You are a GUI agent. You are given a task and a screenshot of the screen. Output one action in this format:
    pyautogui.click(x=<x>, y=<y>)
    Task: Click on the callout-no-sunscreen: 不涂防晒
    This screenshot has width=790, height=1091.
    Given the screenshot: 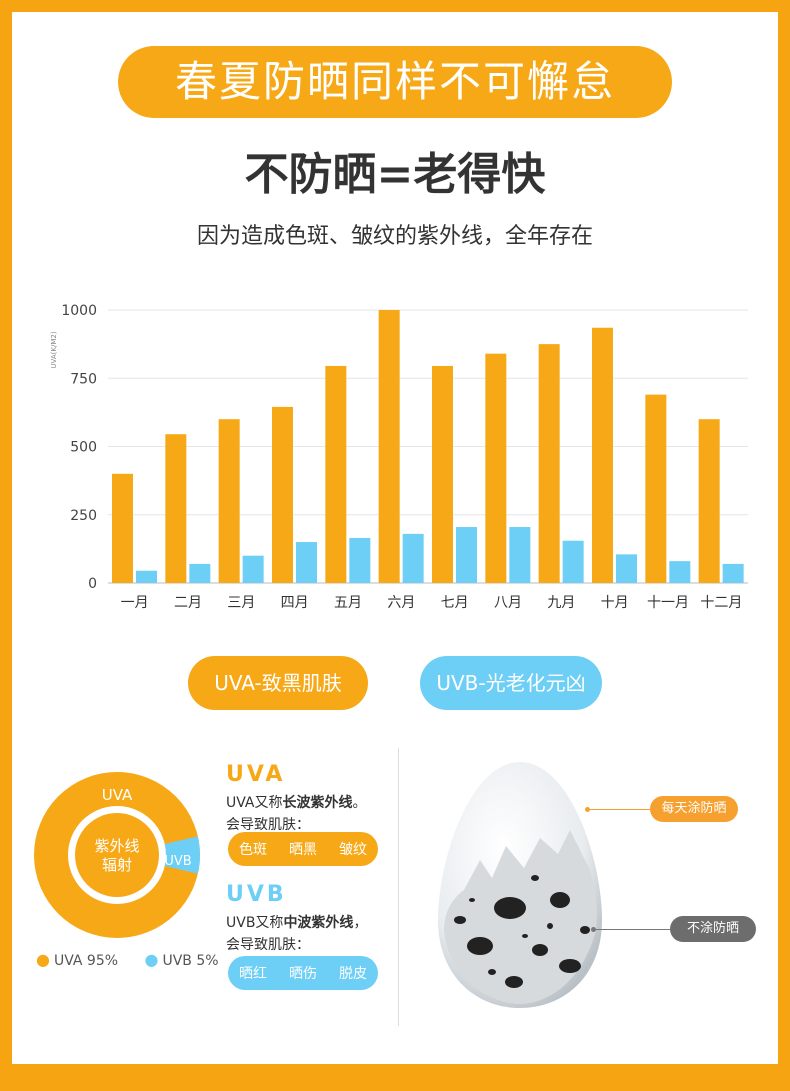 What is the action you would take?
    pyautogui.click(x=713, y=929)
    